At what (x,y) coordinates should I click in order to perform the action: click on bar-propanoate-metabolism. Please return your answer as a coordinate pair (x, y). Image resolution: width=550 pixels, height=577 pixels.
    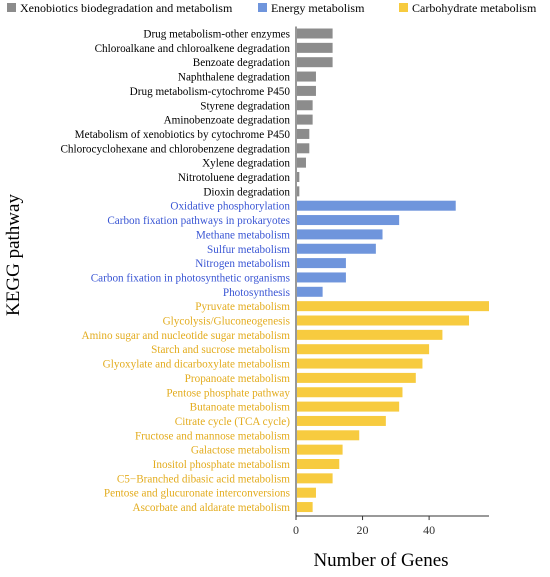
    Looking at the image, I should click on (356, 377).